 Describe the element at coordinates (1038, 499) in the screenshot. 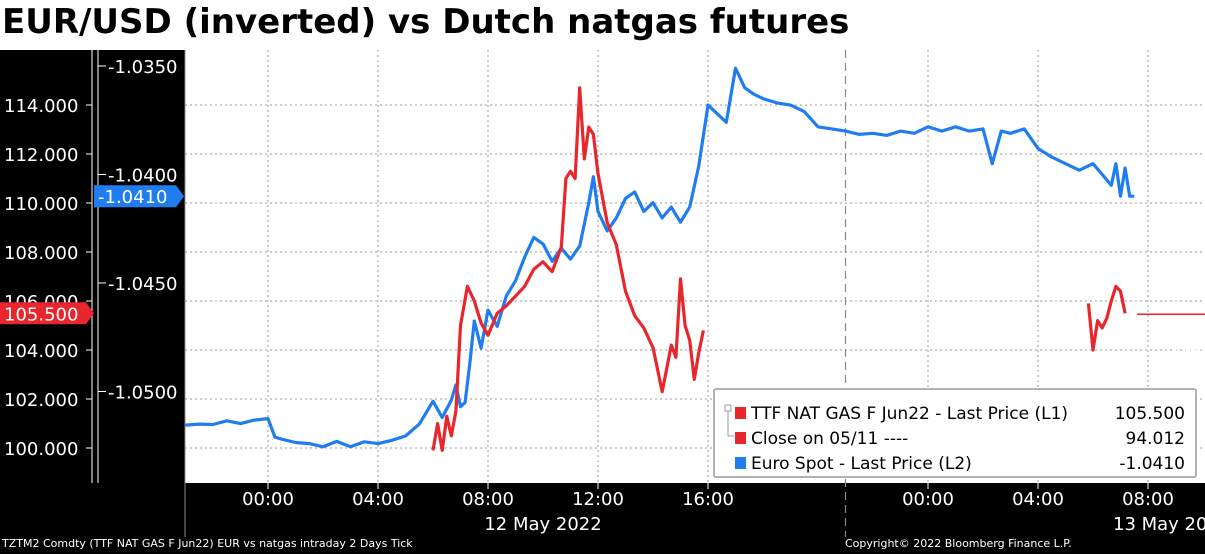

I see `x-tick-label-6: 04:00` at that location.